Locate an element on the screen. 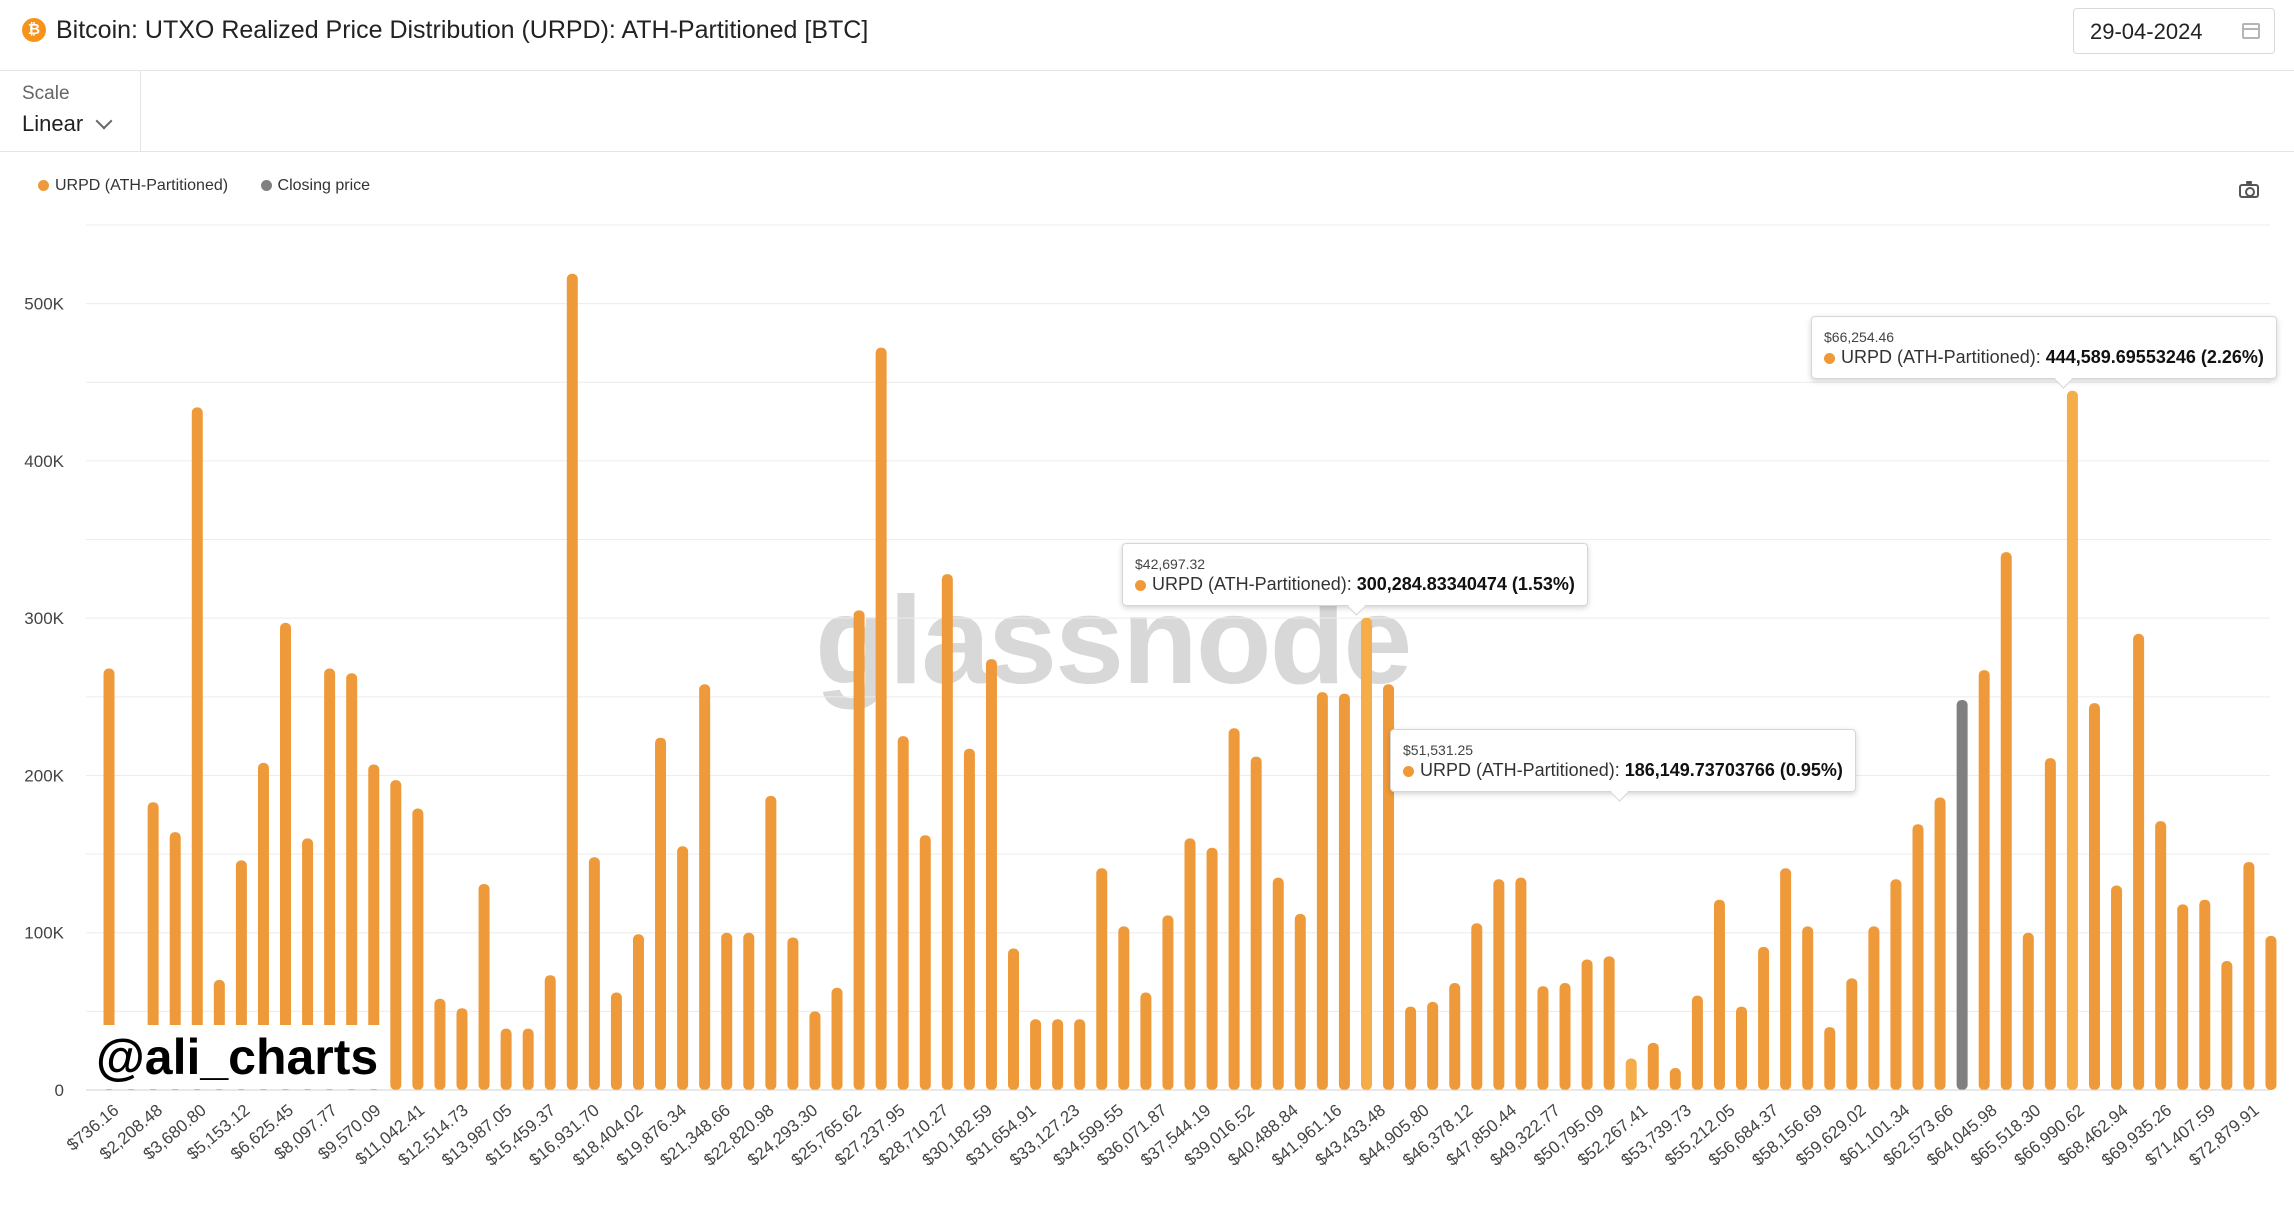  bitcoin-icon: ₿ is located at coordinates (34, 30).